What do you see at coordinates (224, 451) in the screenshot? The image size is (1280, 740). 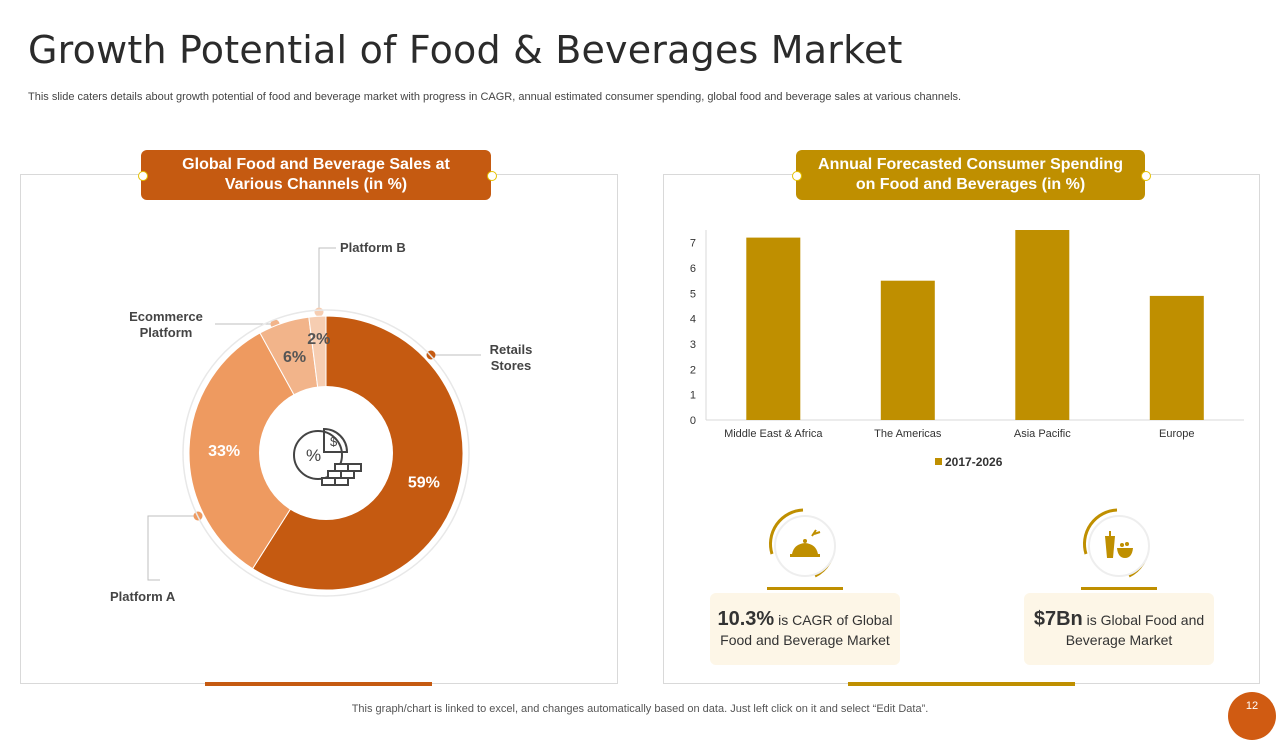 I see `donut-label-platform-a: 33%` at bounding box center [224, 451].